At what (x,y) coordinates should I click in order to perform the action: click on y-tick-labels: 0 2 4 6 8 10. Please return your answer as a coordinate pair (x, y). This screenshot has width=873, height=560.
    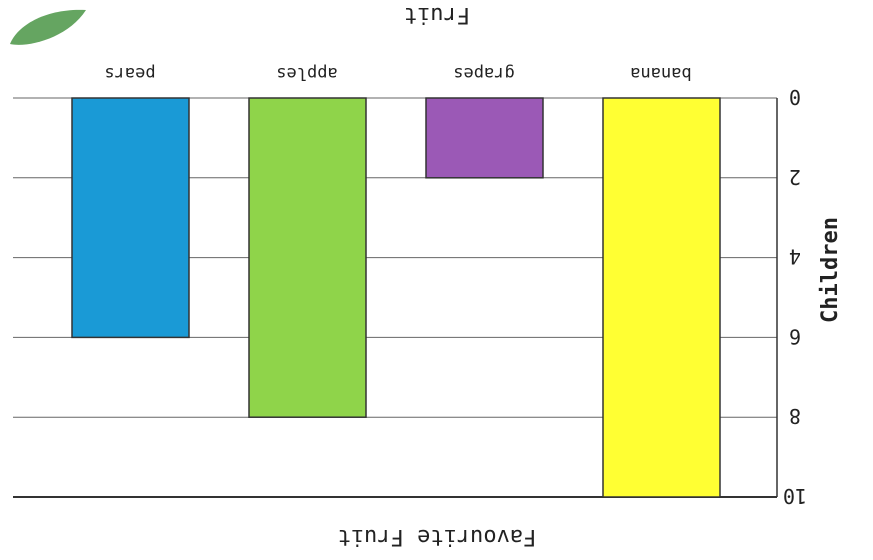
    Looking at the image, I should click on (795, 296).